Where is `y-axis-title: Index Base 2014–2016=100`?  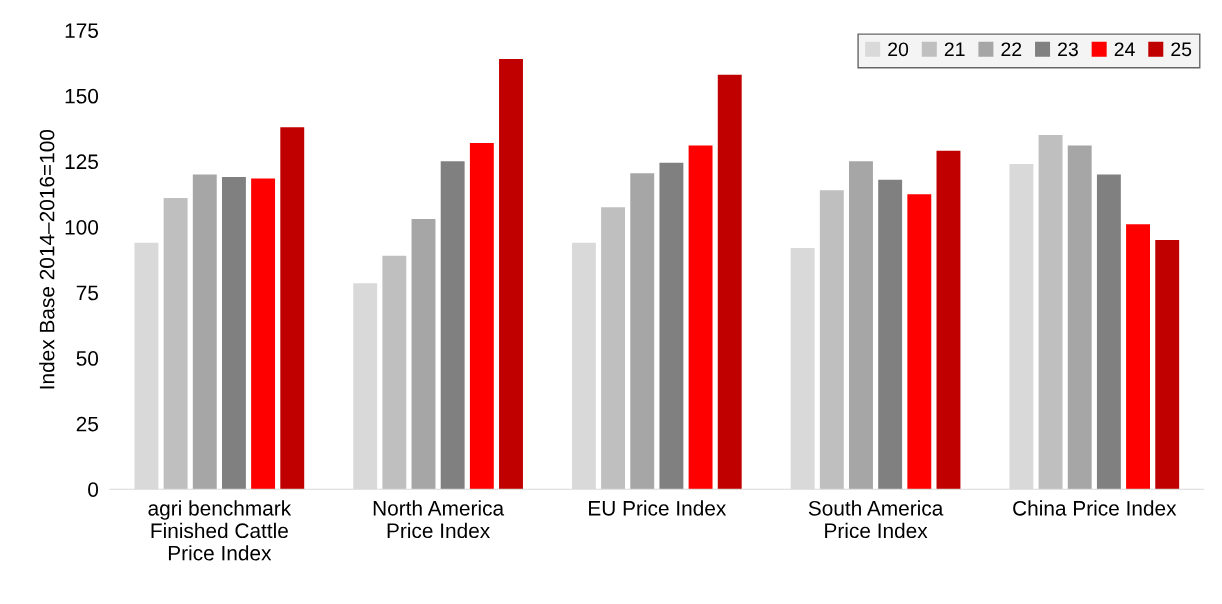 y-axis-title: Index Base 2014–2016=100 is located at coordinates (47, 259).